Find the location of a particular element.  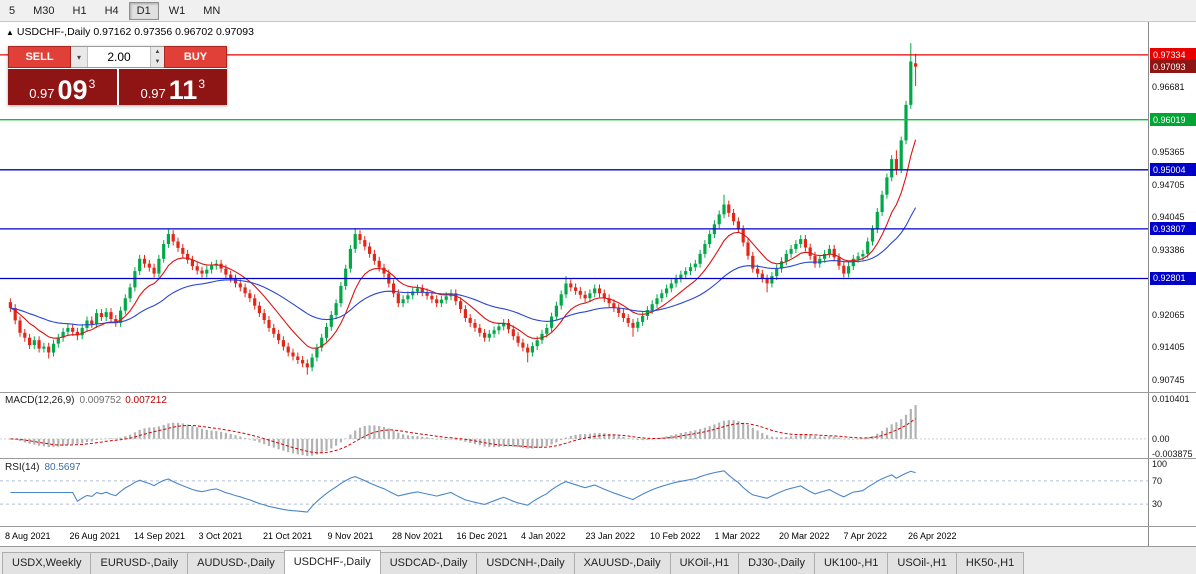

chart-tab-usoil-h1: USOil-,H1 is located at coordinates (922, 563).